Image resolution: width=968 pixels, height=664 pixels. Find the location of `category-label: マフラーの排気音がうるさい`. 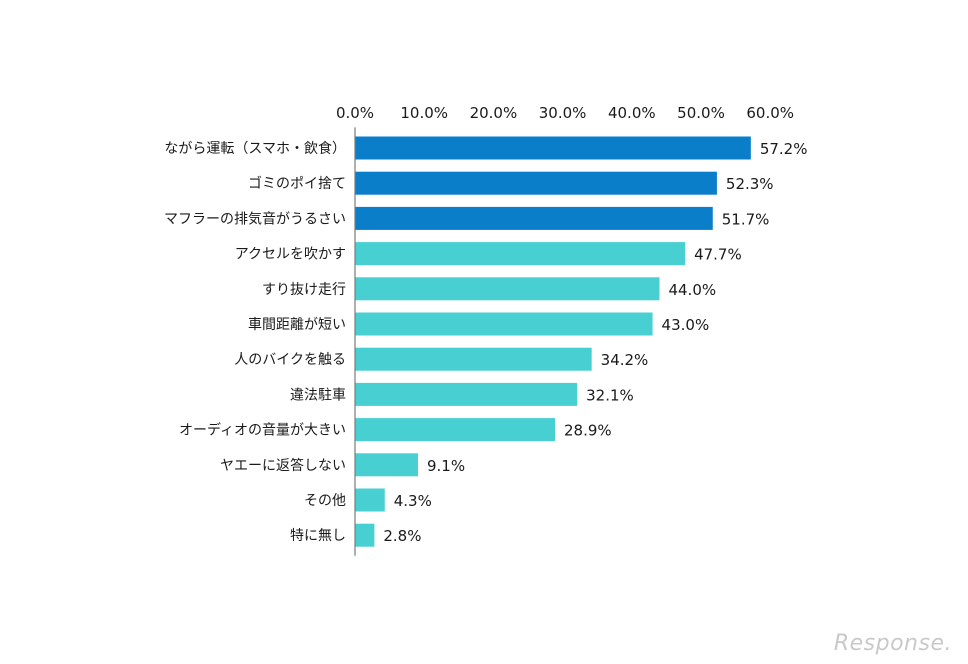

category-label: マフラーの排気音がうるさい is located at coordinates (255, 218).